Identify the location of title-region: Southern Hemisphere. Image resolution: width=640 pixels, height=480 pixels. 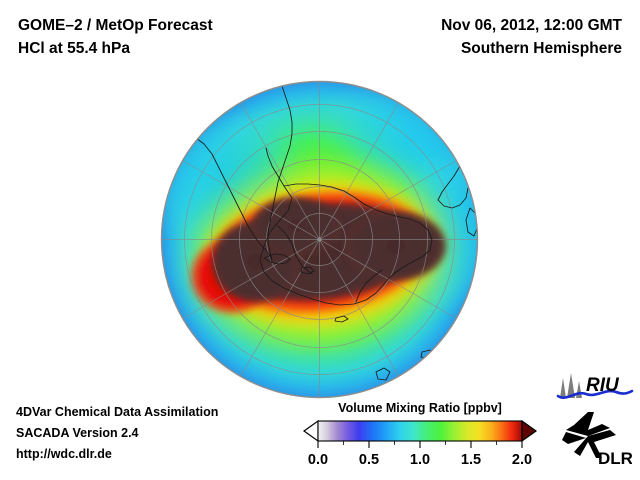
(541, 48).